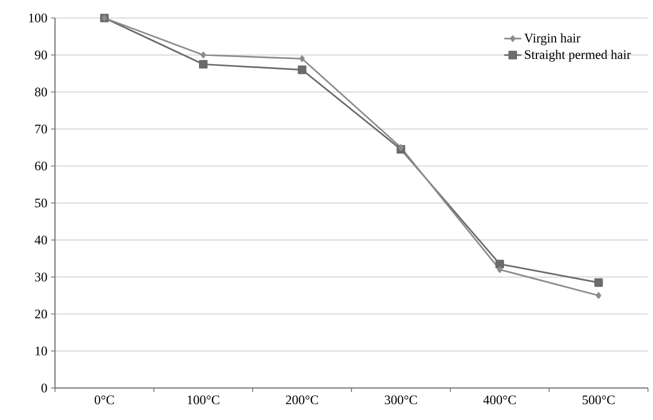  Describe the element at coordinates (41, 351) in the screenshot. I see `y-tick-label: 10` at that location.